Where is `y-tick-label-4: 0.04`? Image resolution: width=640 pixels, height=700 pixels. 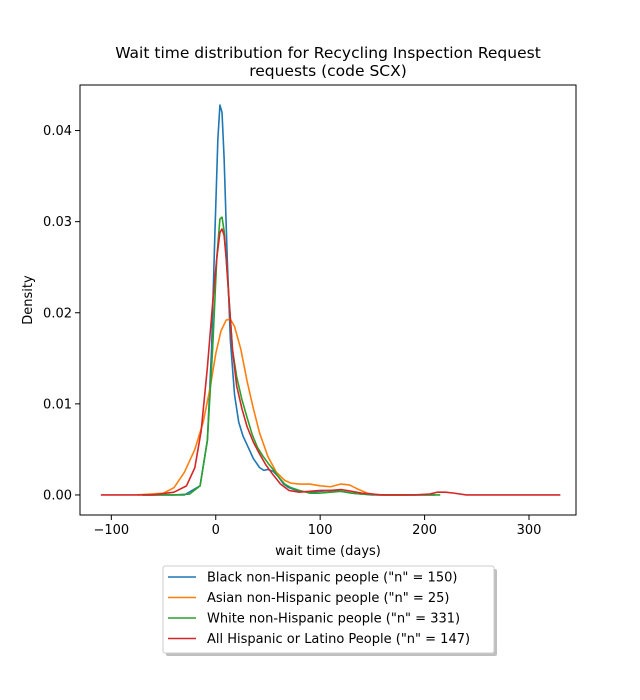 y-tick-label-4: 0.04 is located at coordinates (57, 131).